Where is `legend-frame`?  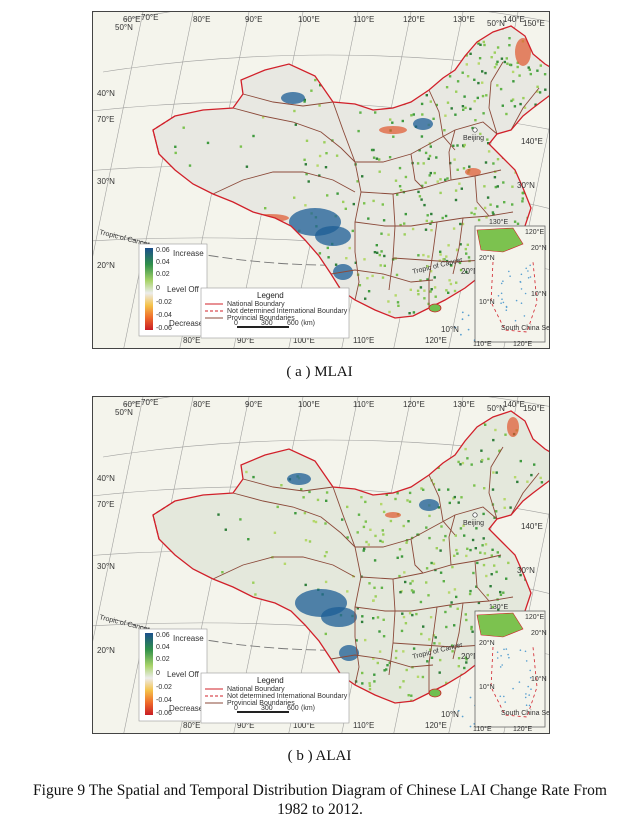
legend-frame is located at coordinates (275, 313).